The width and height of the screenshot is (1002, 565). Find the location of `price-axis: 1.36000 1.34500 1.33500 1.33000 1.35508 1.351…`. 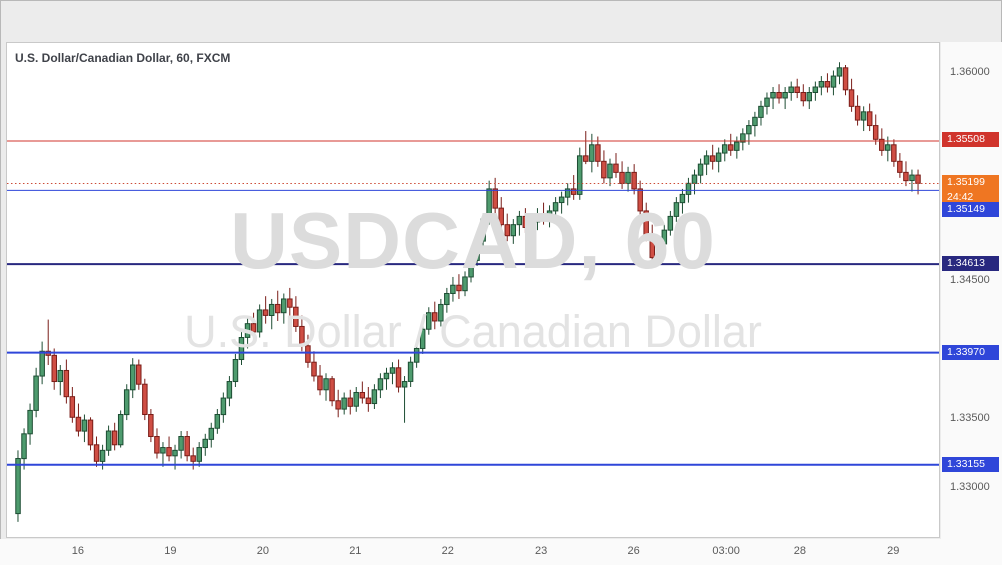

price-axis: 1.36000 1.34500 1.33500 1.33000 1.35508 1.351… is located at coordinates (971, 290).